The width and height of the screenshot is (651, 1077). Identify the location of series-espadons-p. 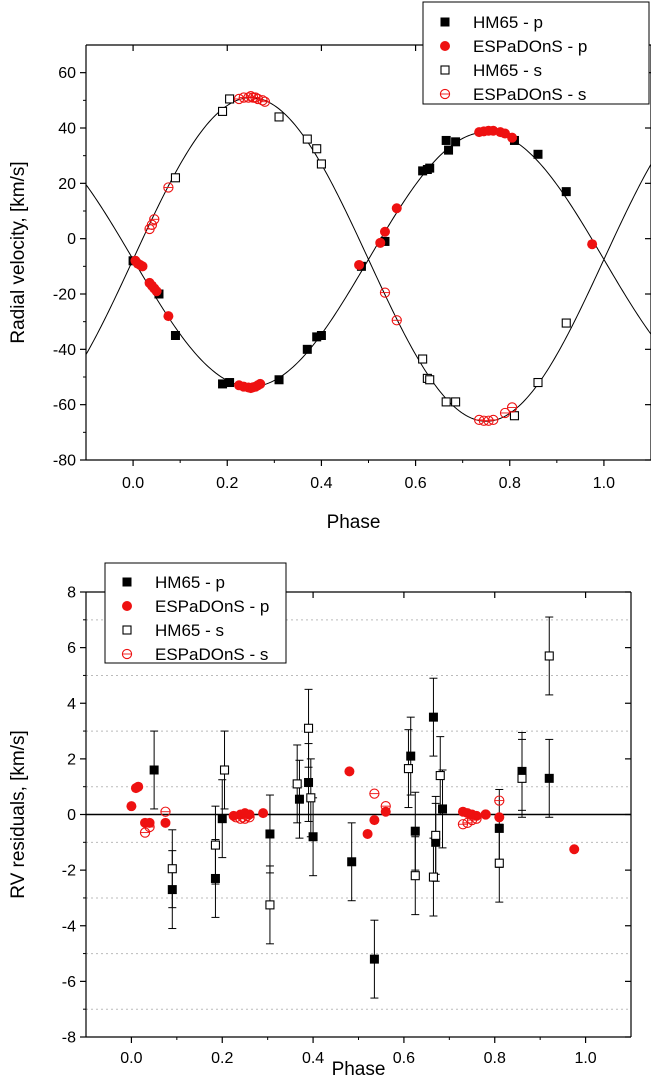
(353, 810).